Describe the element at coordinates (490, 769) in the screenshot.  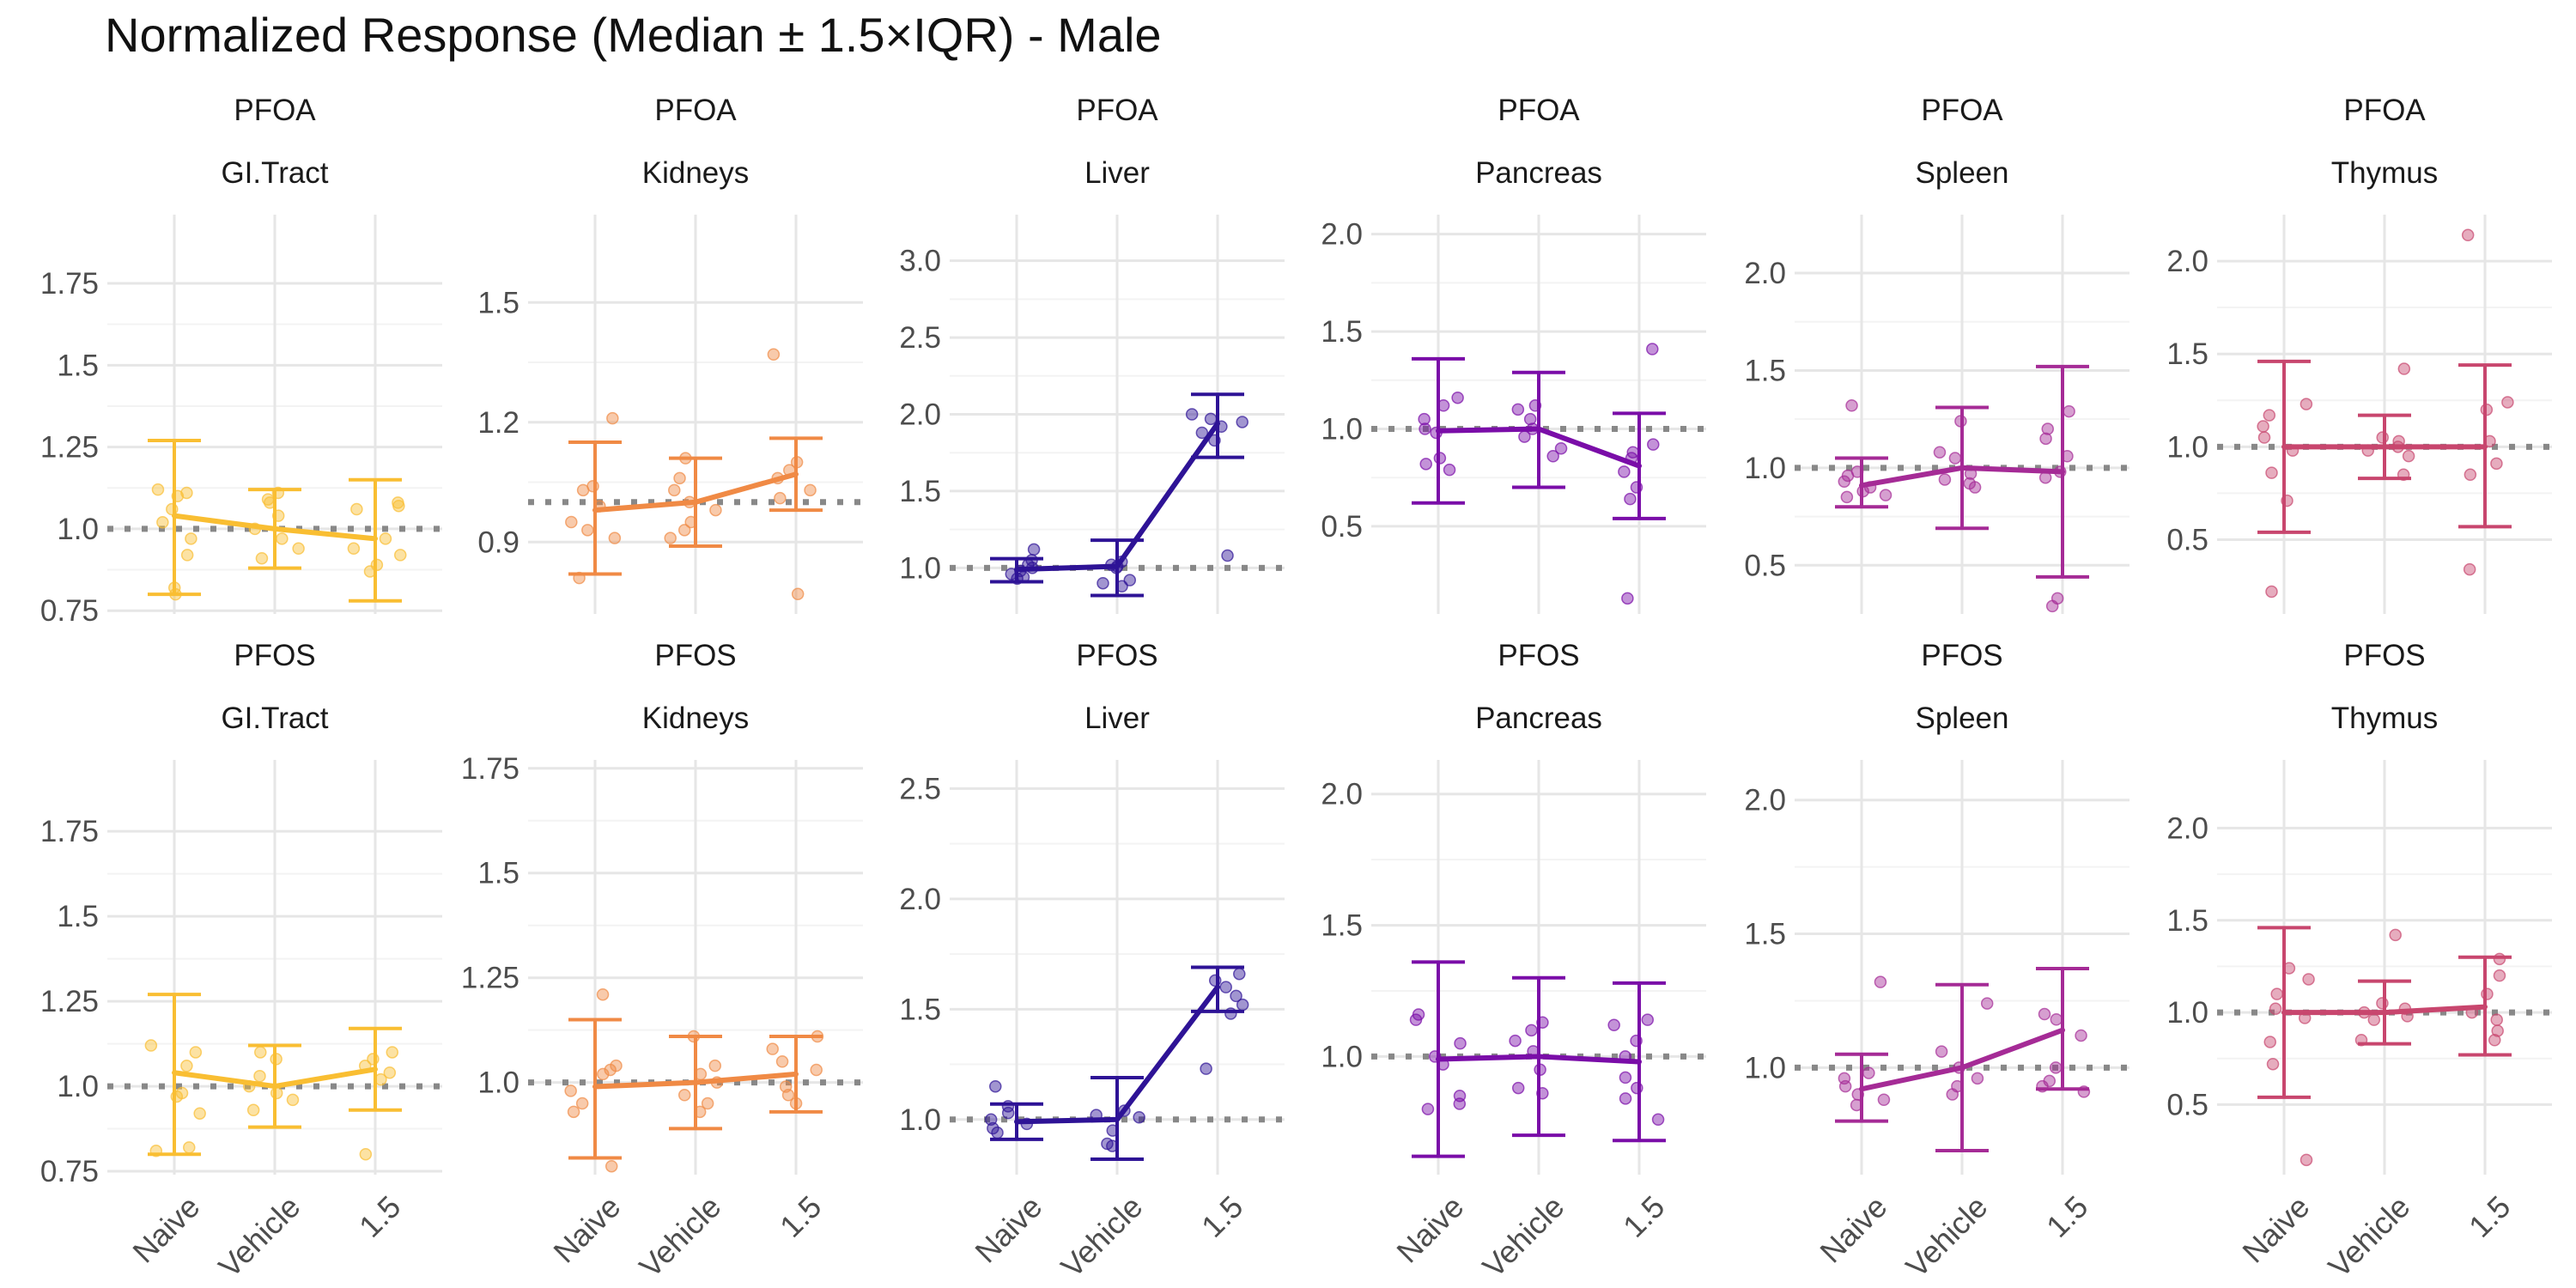
I see `y-tick-label: 1.75` at that location.